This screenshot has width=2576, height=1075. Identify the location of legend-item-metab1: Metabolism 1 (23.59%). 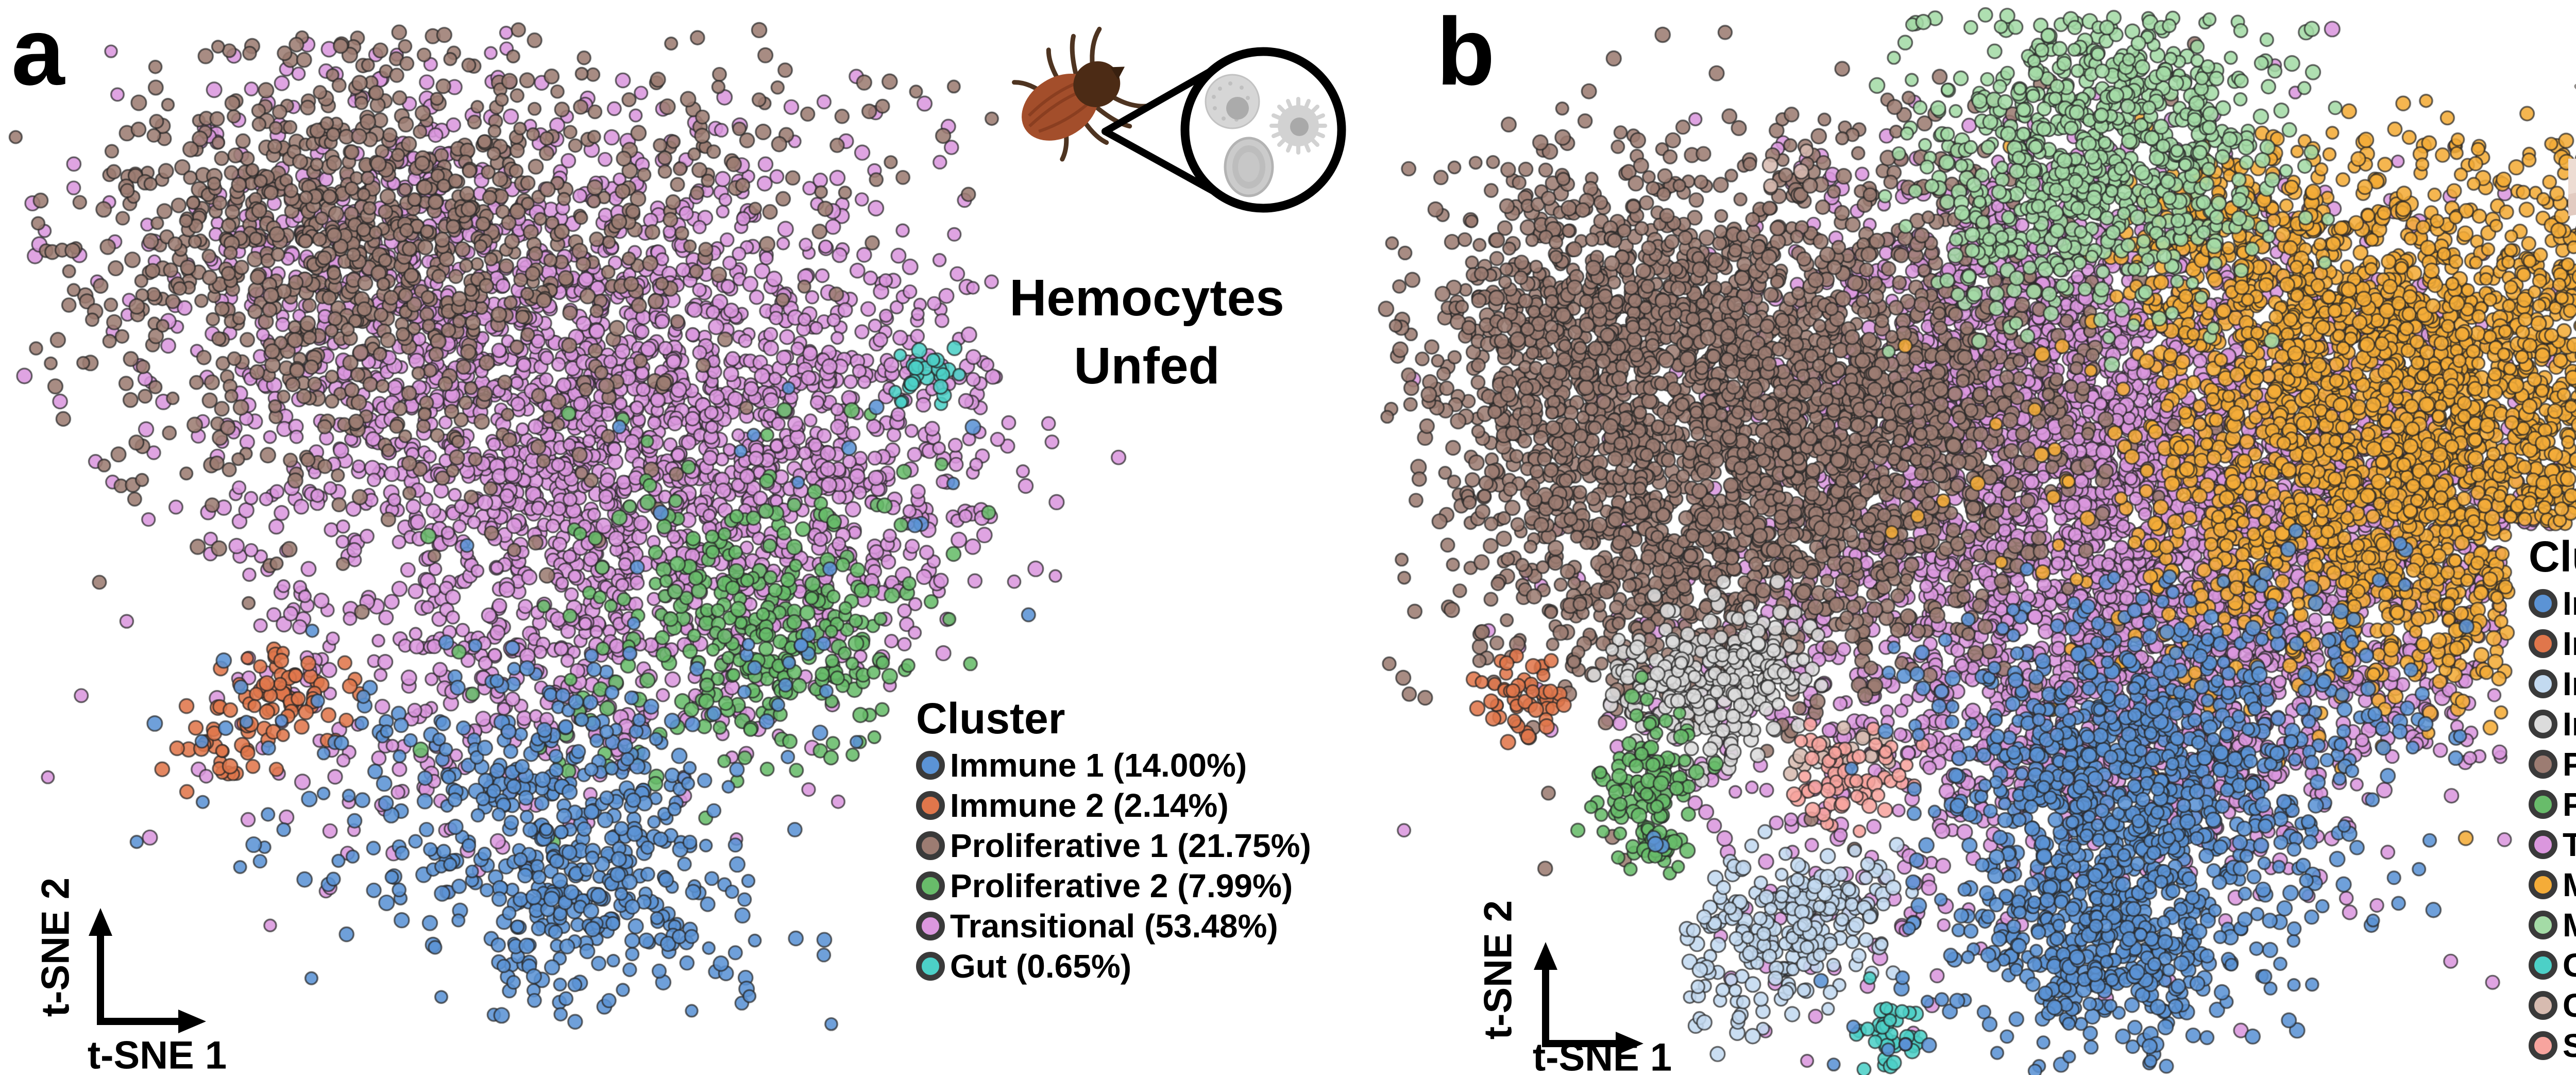
(2552, 885).